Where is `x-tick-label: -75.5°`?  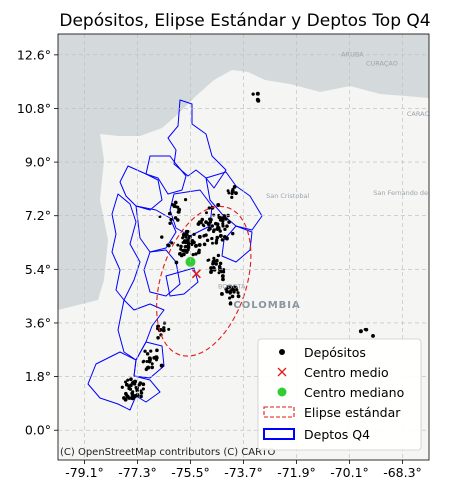
x-tick-label: -75.5° is located at coordinates (190, 472).